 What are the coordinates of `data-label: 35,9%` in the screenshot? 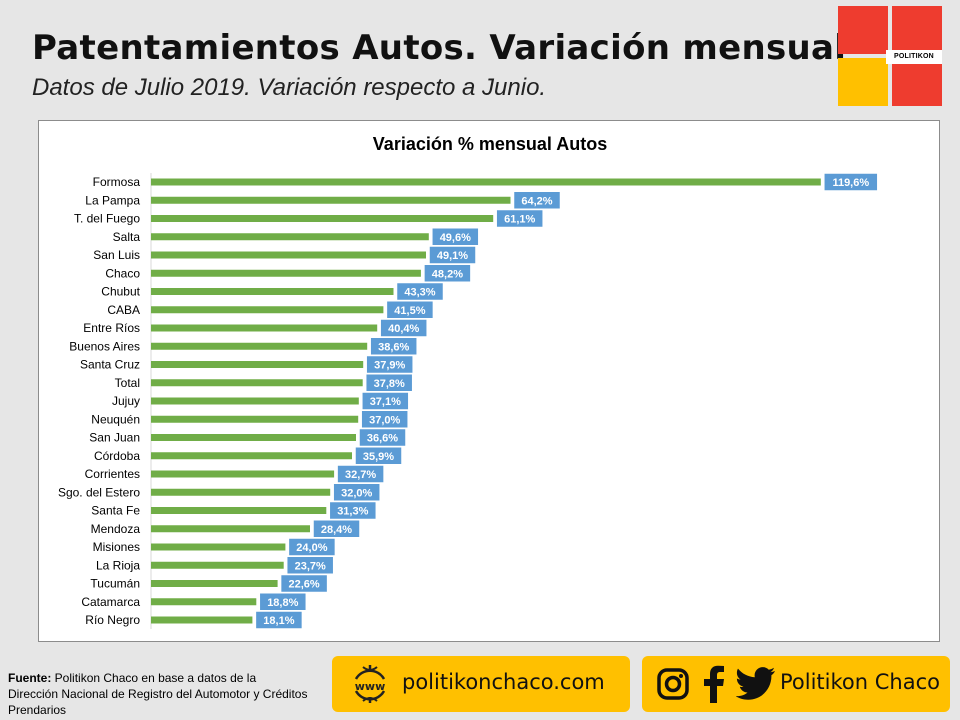 It's located at (378, 457).